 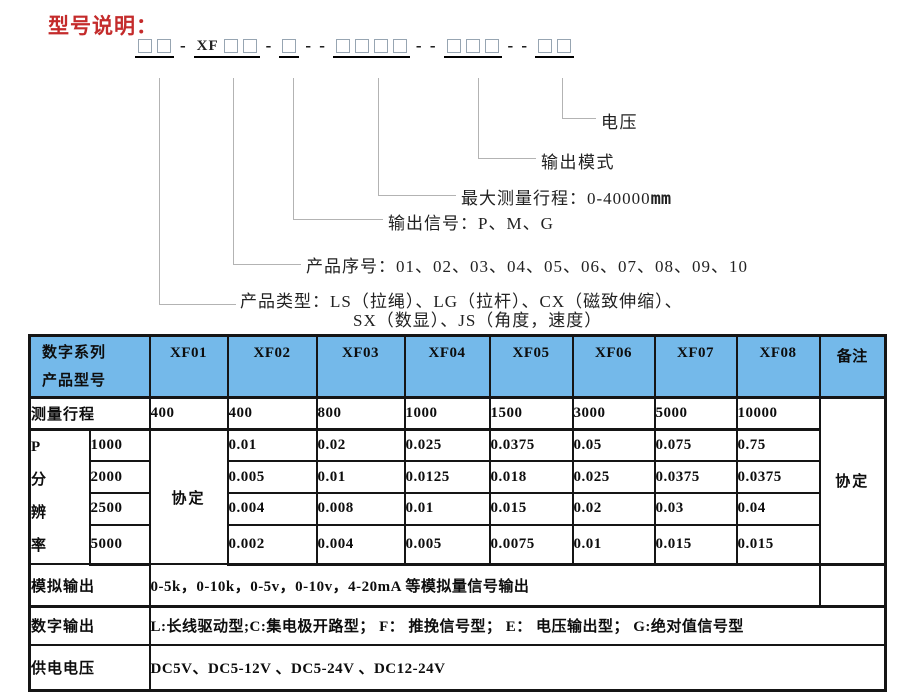 What do you see at coordinates (661, 199) in the screenshot?
I see `callout-max-range-unit: mm` at bounding box center [661, 199].